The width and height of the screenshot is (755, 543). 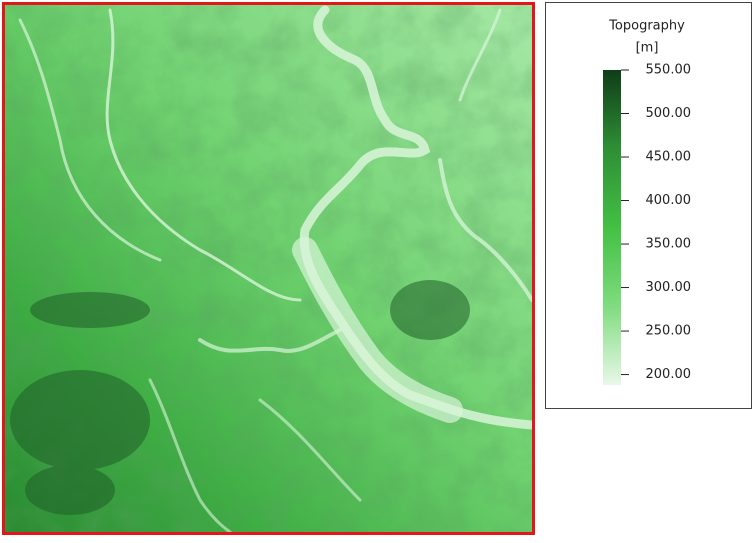 What do you see at coordinates (669, 287) in the screenshot?
I see `colorbar-tick-label: 300.00` at bounding box center [669, 287].